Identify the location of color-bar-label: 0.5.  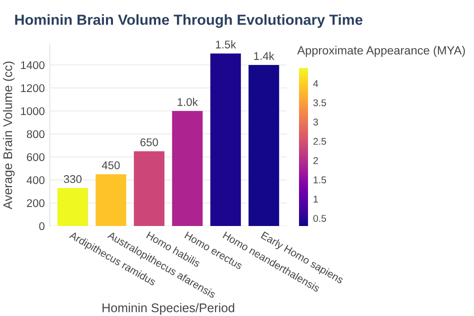
(319, 218).